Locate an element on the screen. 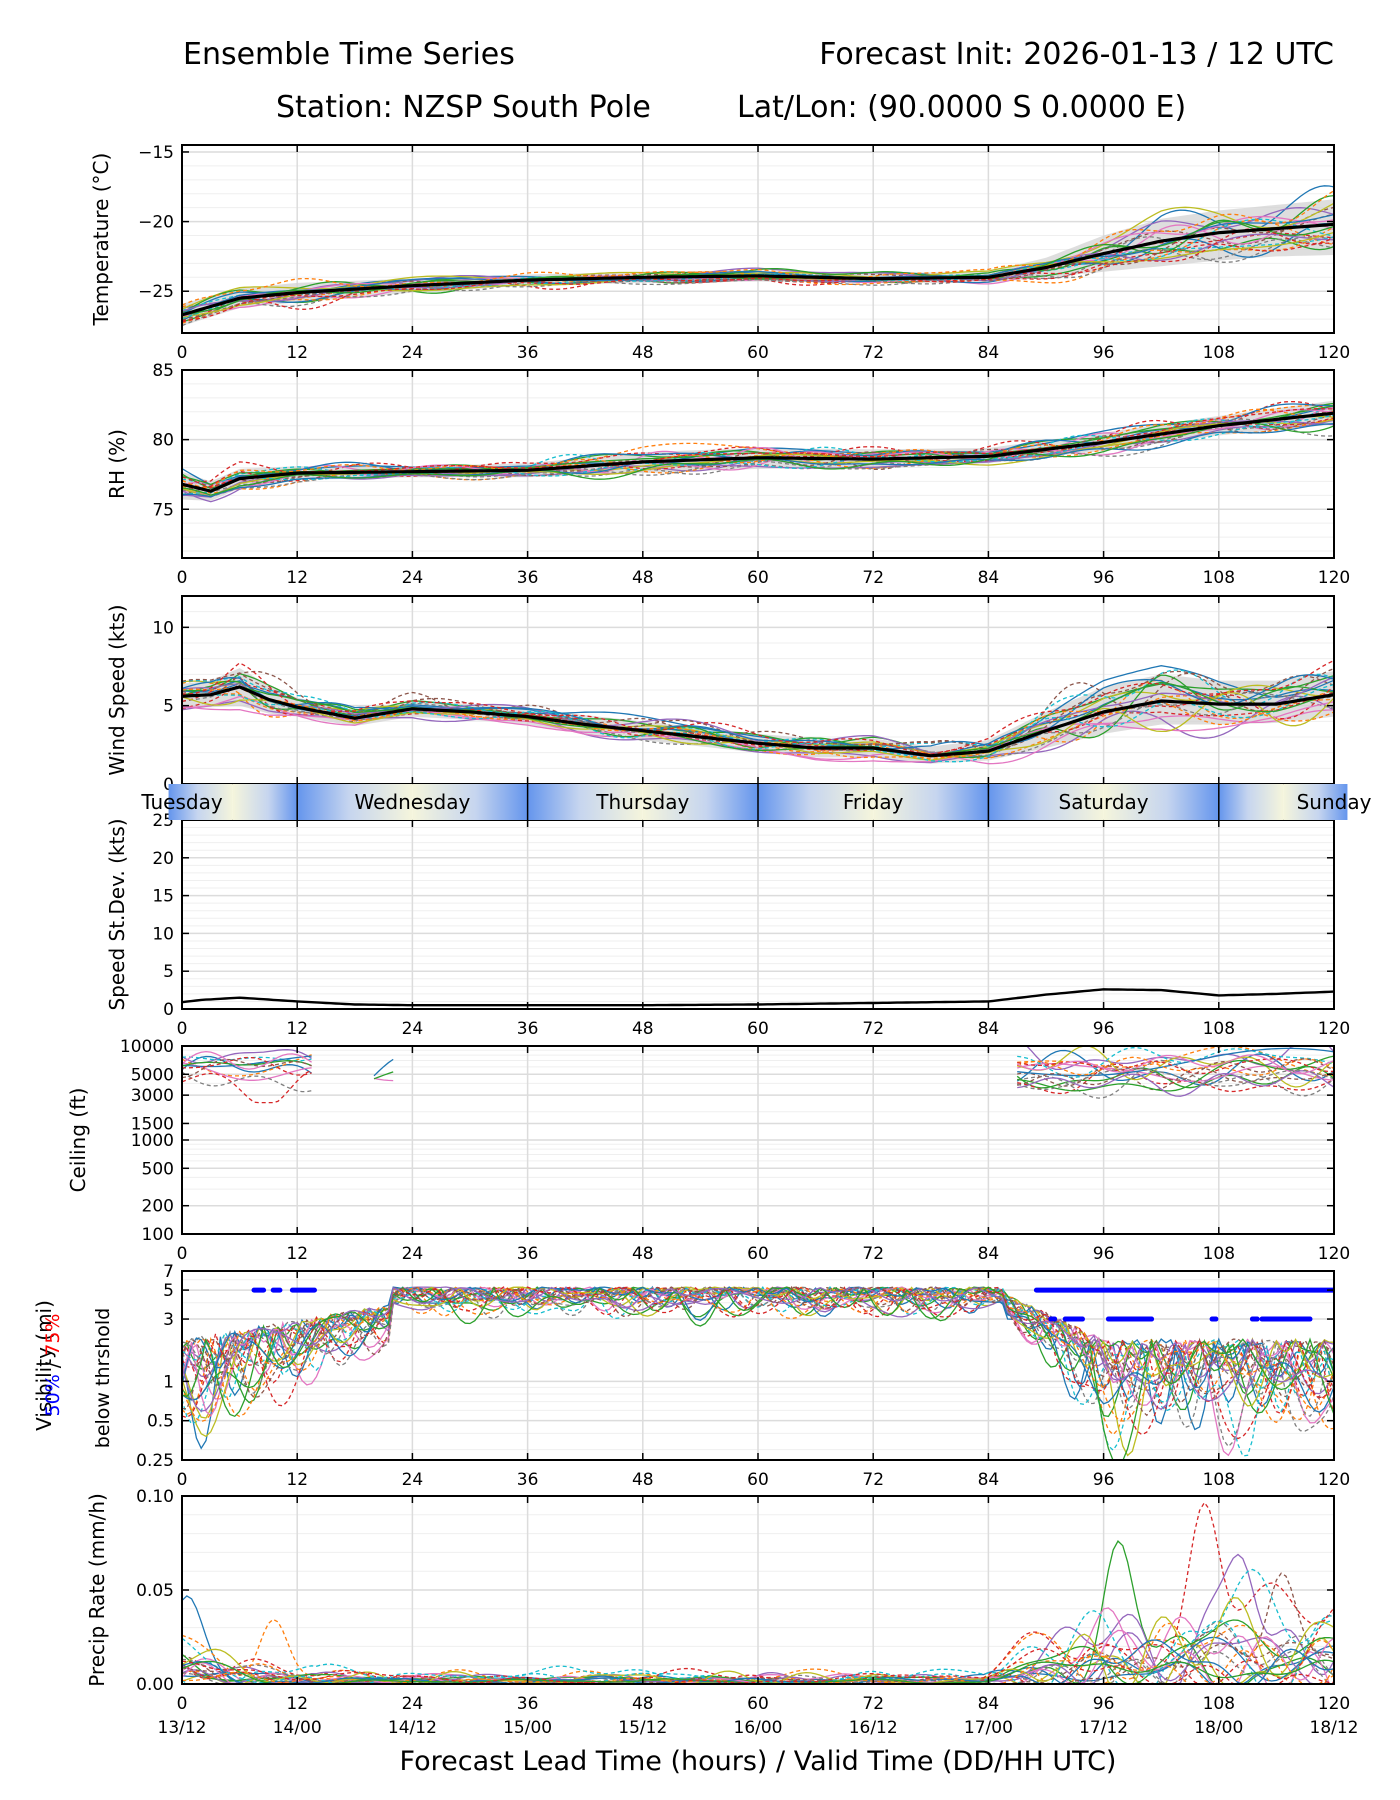 The width and height of the screenshot is (1400, 1800). temperature-x-tick-label: 36 is located at coordinates (528, 353).